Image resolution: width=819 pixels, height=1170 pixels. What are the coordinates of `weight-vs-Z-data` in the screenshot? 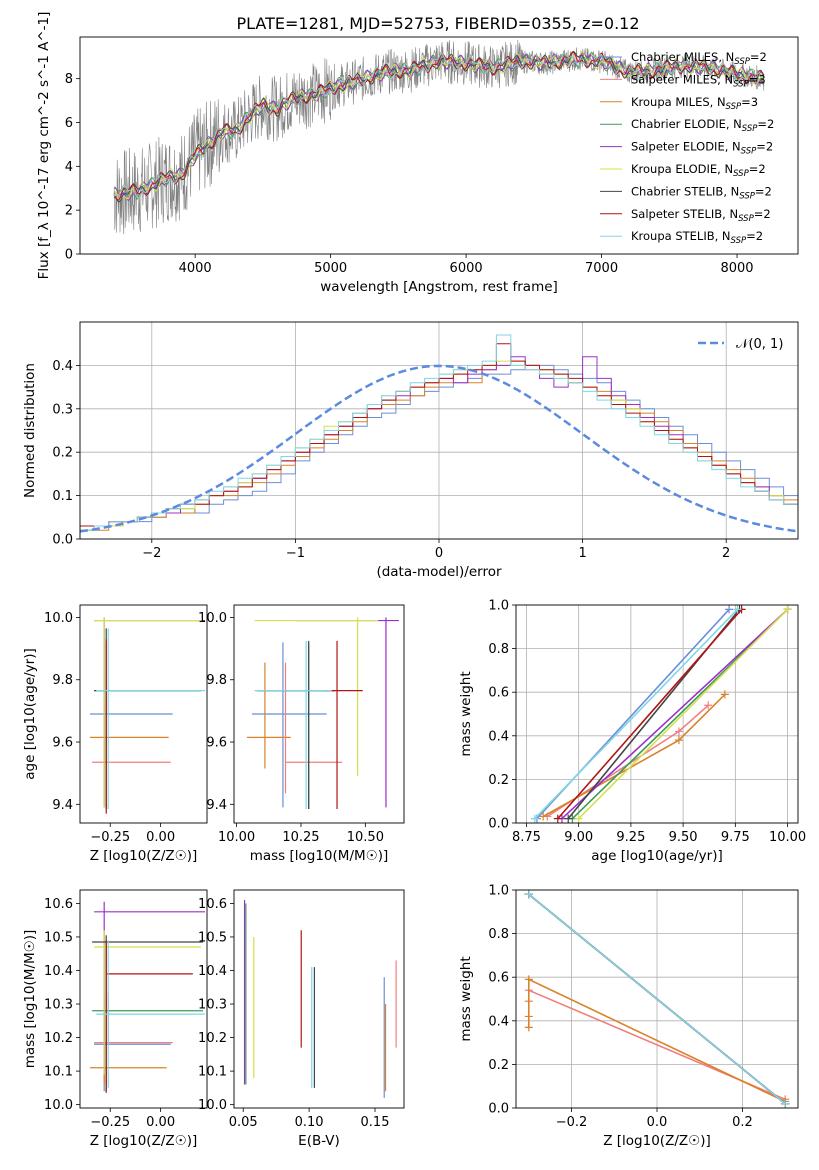 It's located at (657, 999).